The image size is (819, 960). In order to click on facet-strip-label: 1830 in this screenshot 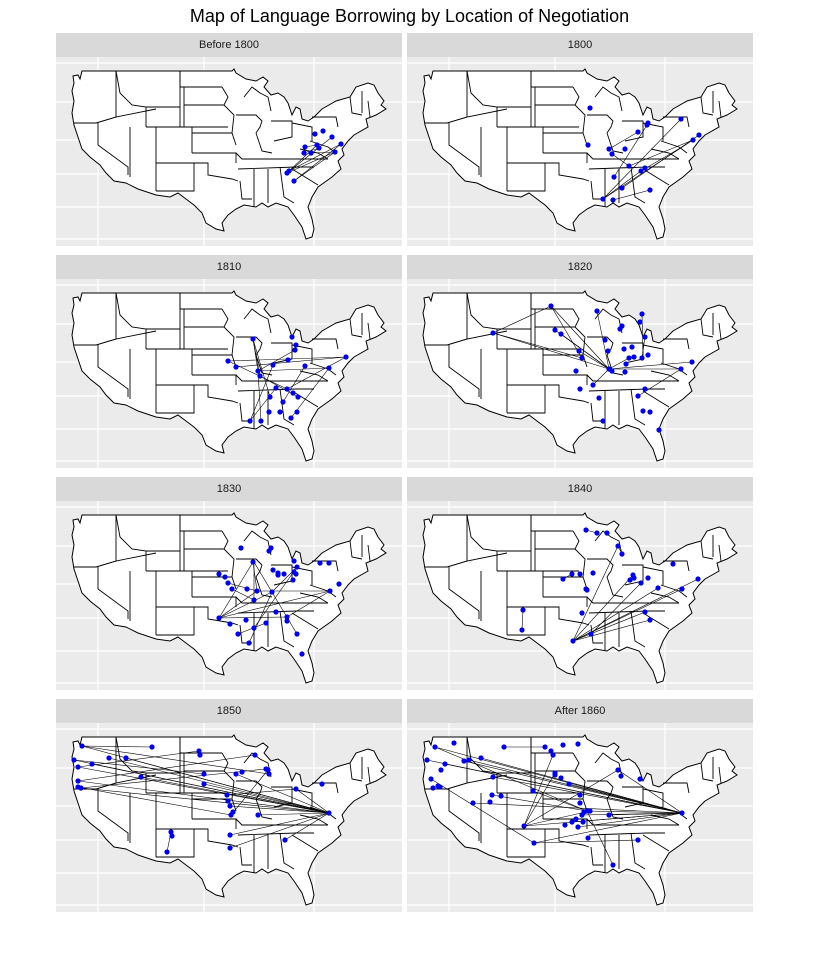, I will do `click(229, 489)`.